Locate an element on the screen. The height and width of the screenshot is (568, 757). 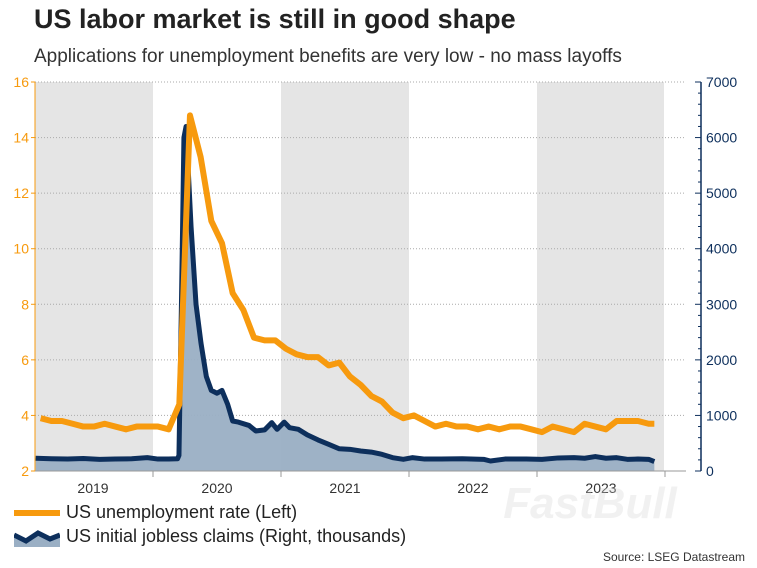
left-tick-label: 10 is located at coordinates (21, 249).